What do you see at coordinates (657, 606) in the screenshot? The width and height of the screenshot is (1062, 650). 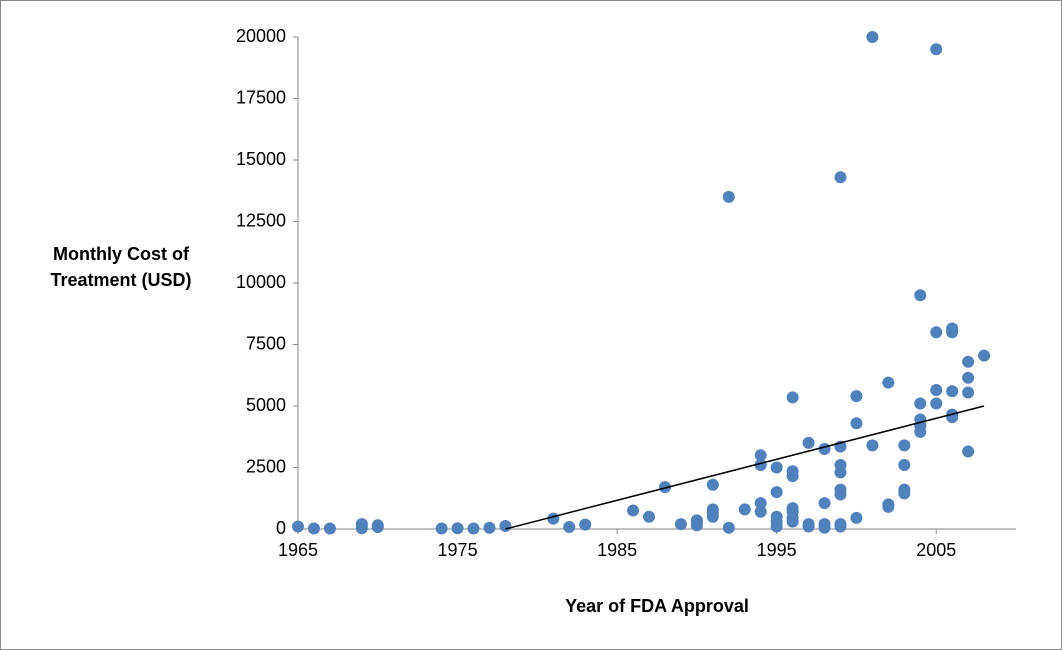 I see `x-axis-title: Year of FDA Approval` at bounding box center [657, 606].